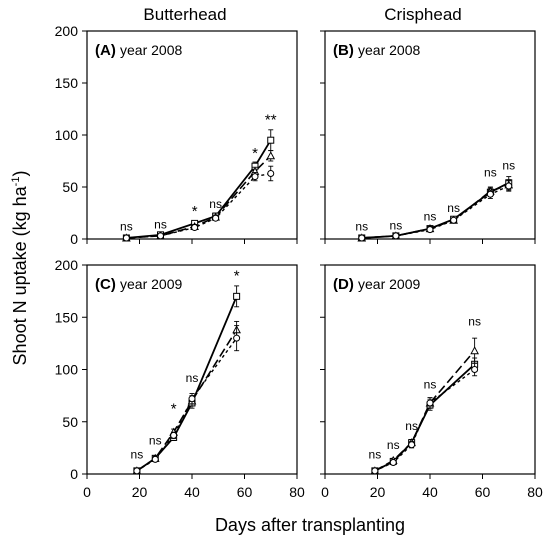 The image size is (550, 544). Describe the element at coordinates (20, 268) in the screenshot. I see `y-axis-label: Shoot N uptake (kg ha-1)` at that location.